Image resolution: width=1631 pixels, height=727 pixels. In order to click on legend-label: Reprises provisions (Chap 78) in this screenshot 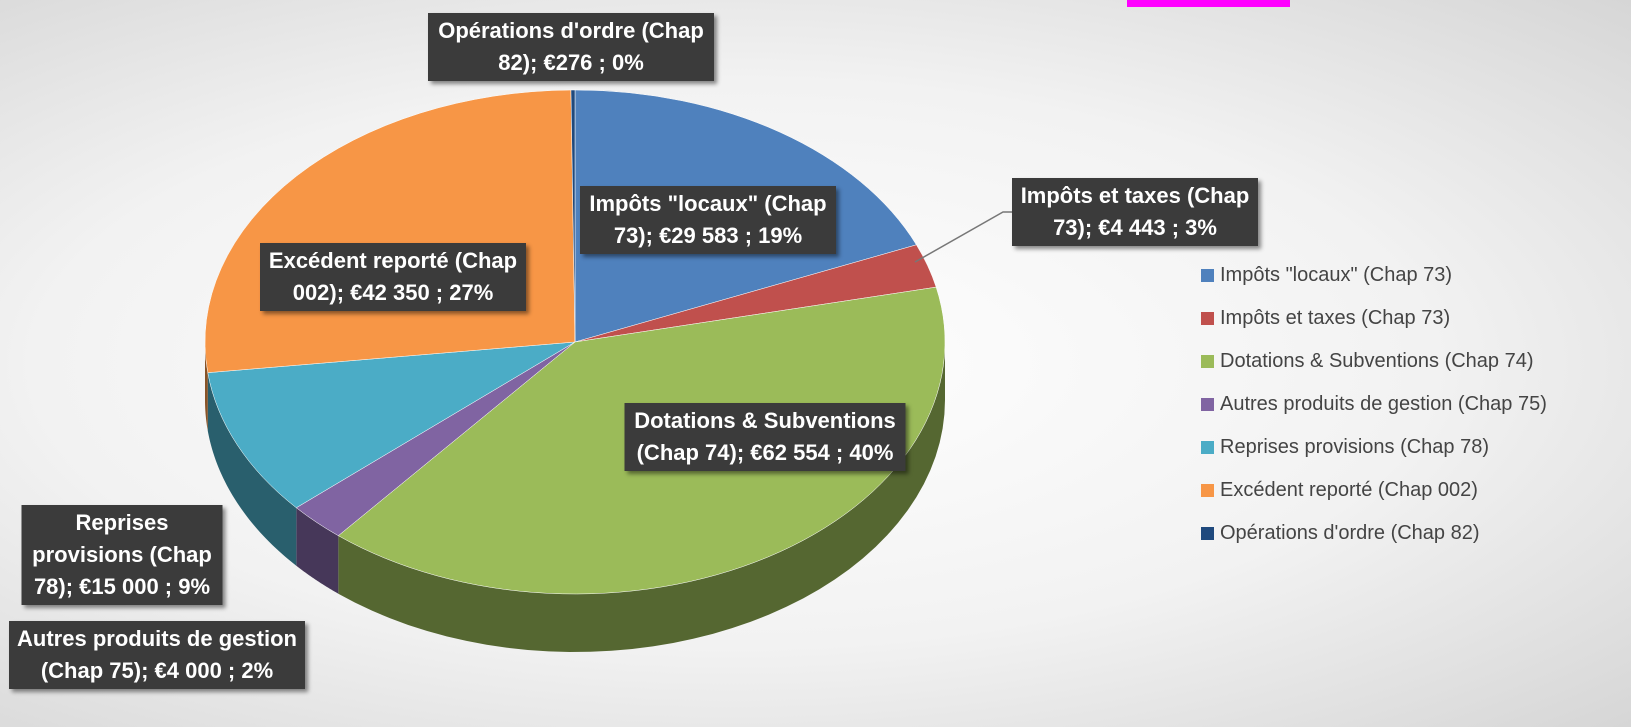, I will do `click(1355, 447)`.